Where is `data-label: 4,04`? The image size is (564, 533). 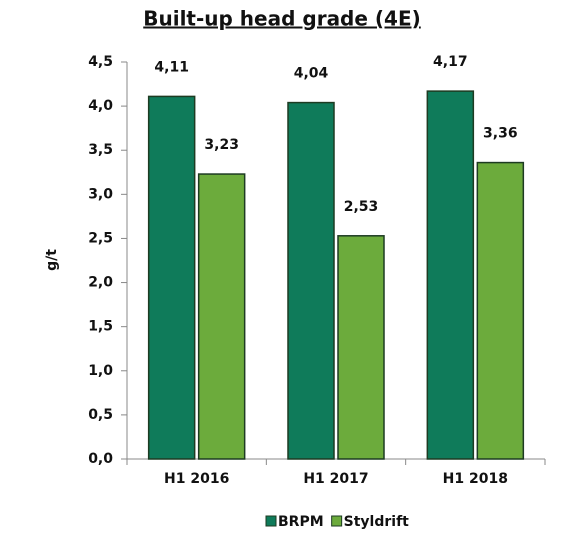
data-label: 4,04 is located at coordinates (311, 74).